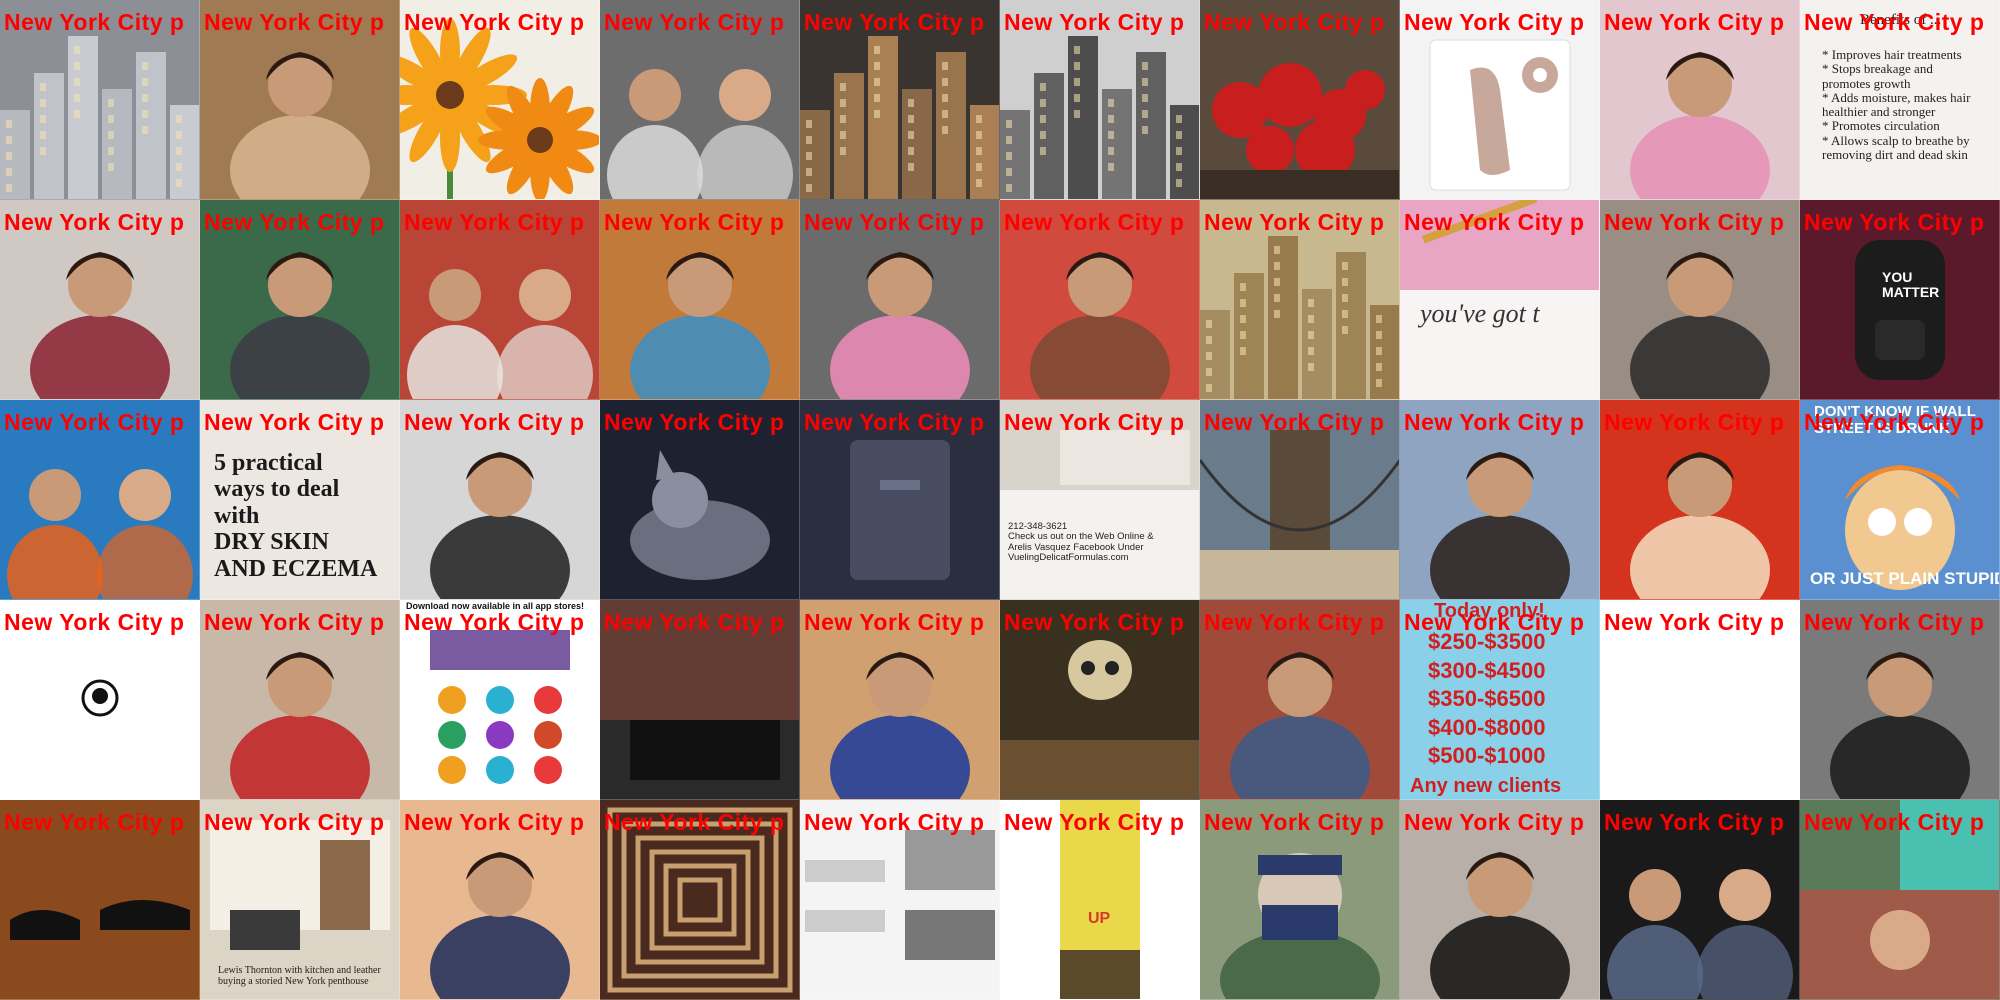 This screenshot has height=1000, width=2000. Describe the element at coordinates (1486, 786) in the screenshot. I see `tile-text-r3c7-footer: Any new clients` at that location.